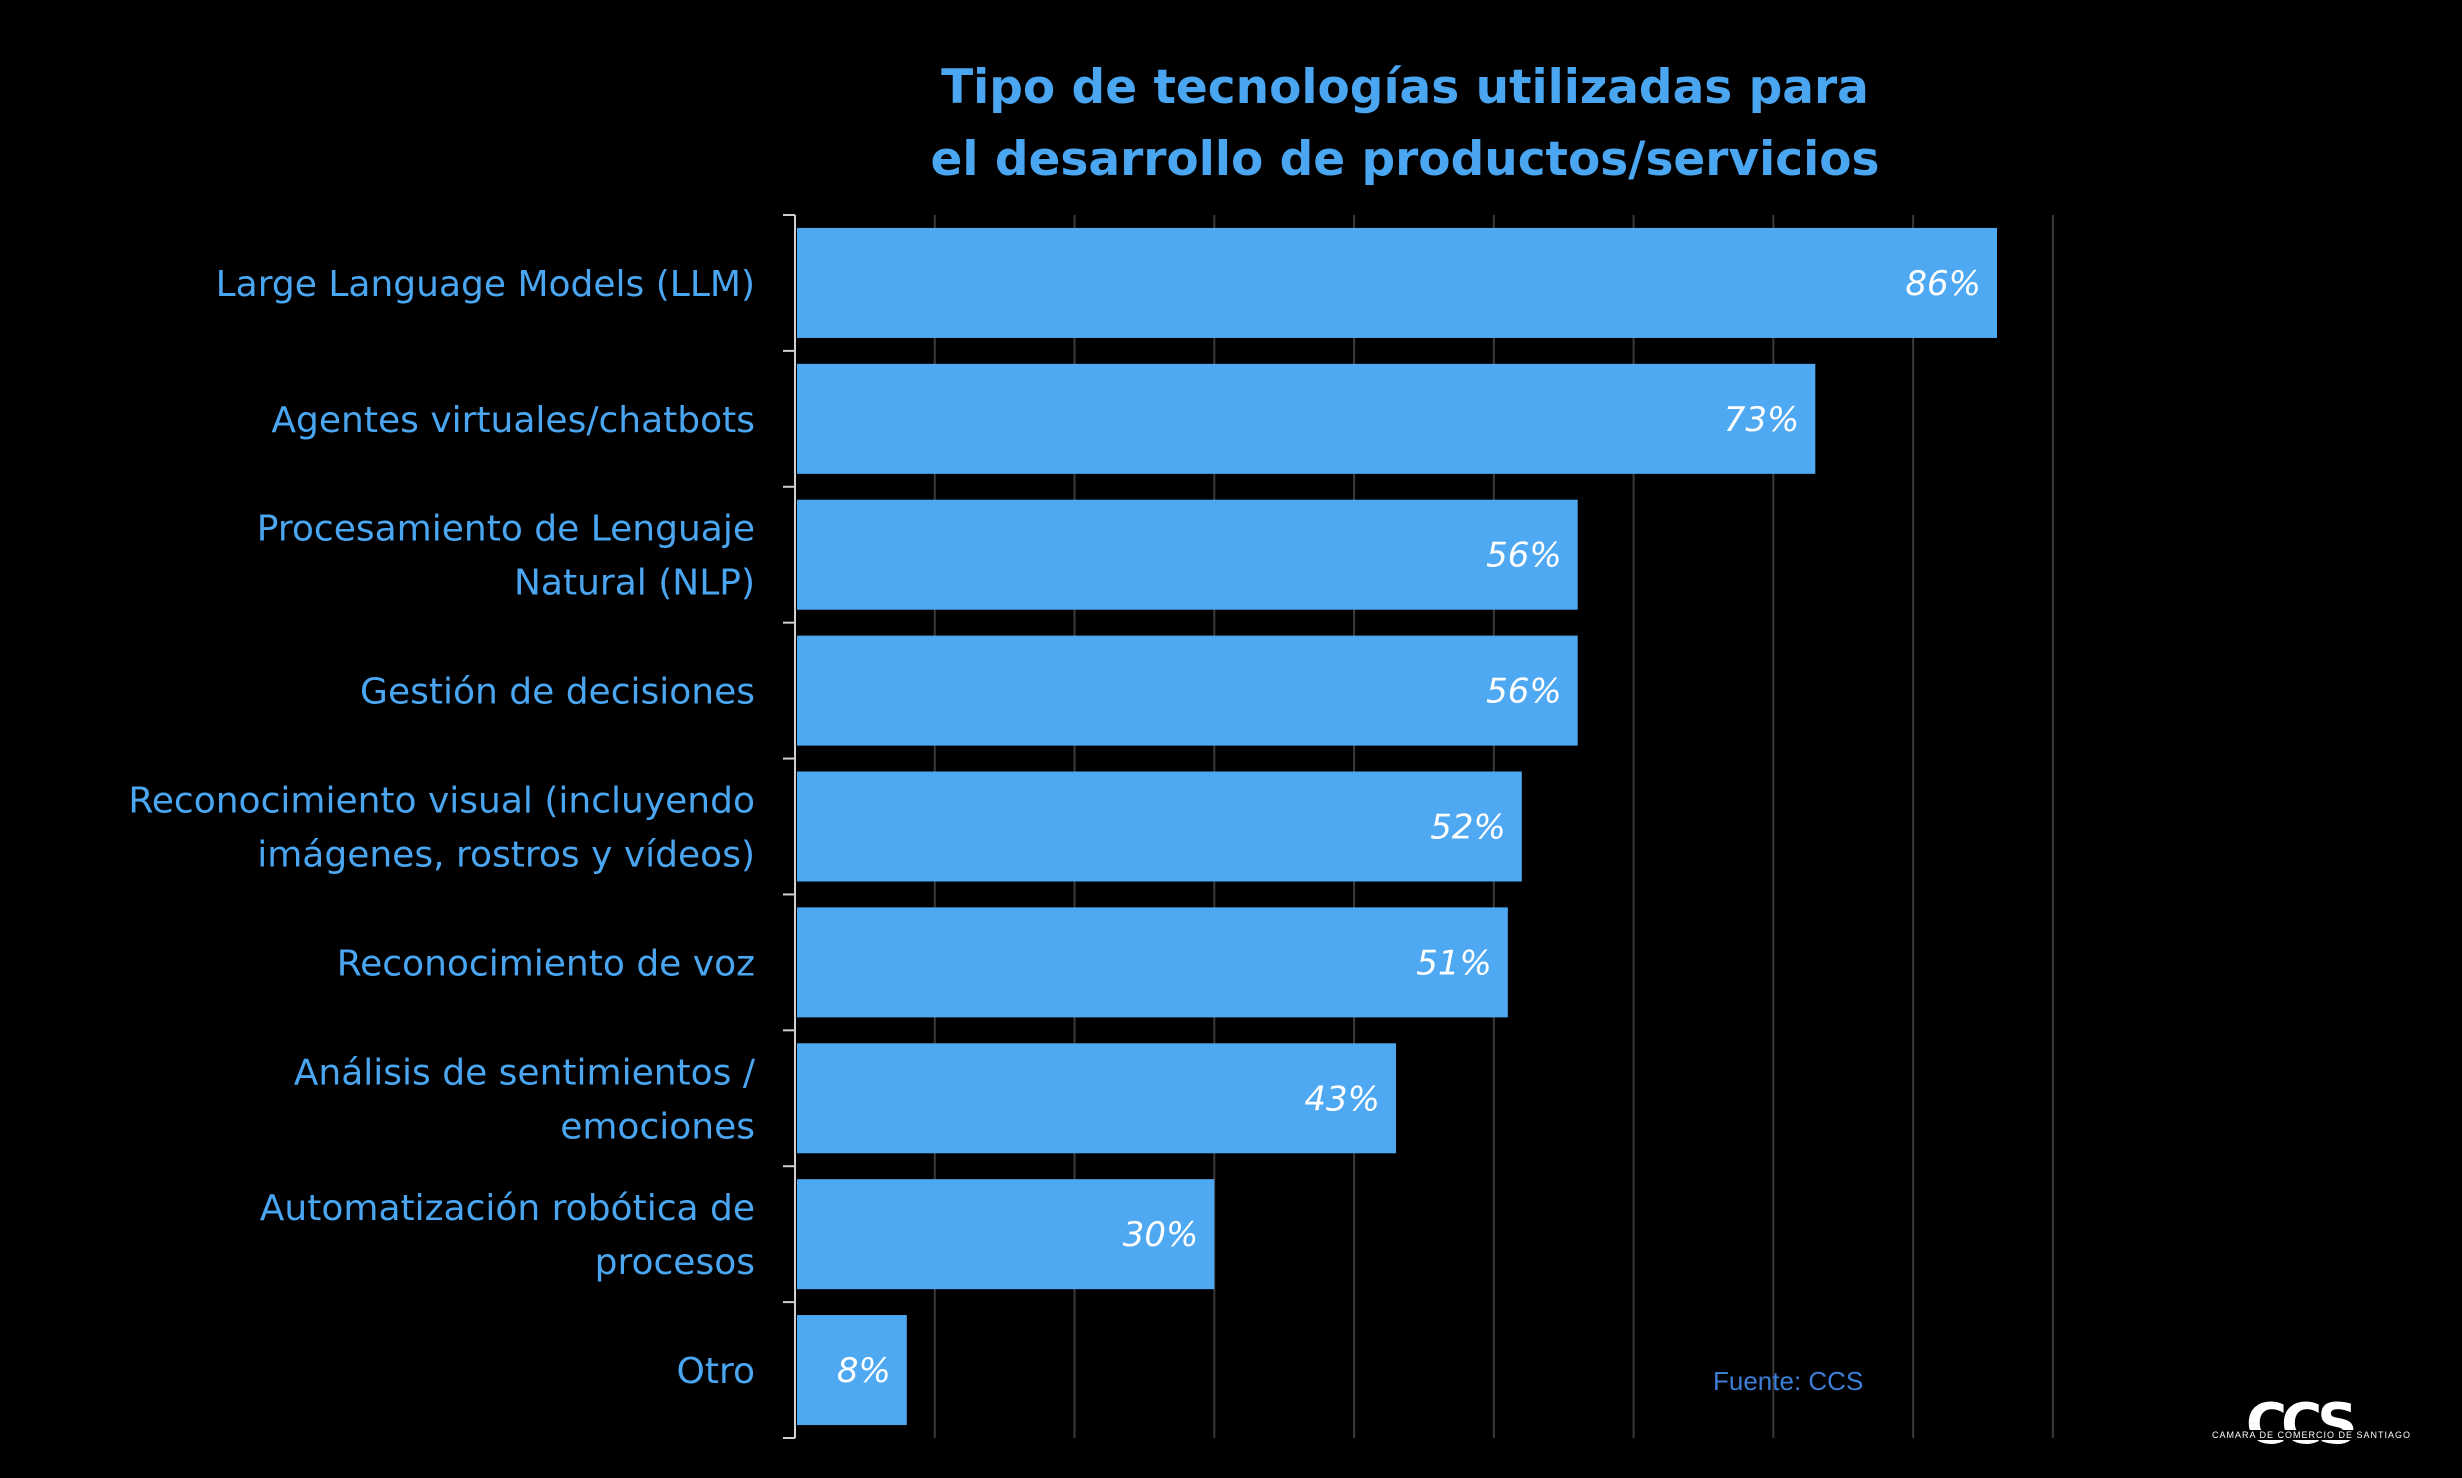  What do you see at coordinates (525, 1072) in the screenshot?
I see `category-label-6-0: Análisis de sentimientos /` at bounding box center [525, 1072].